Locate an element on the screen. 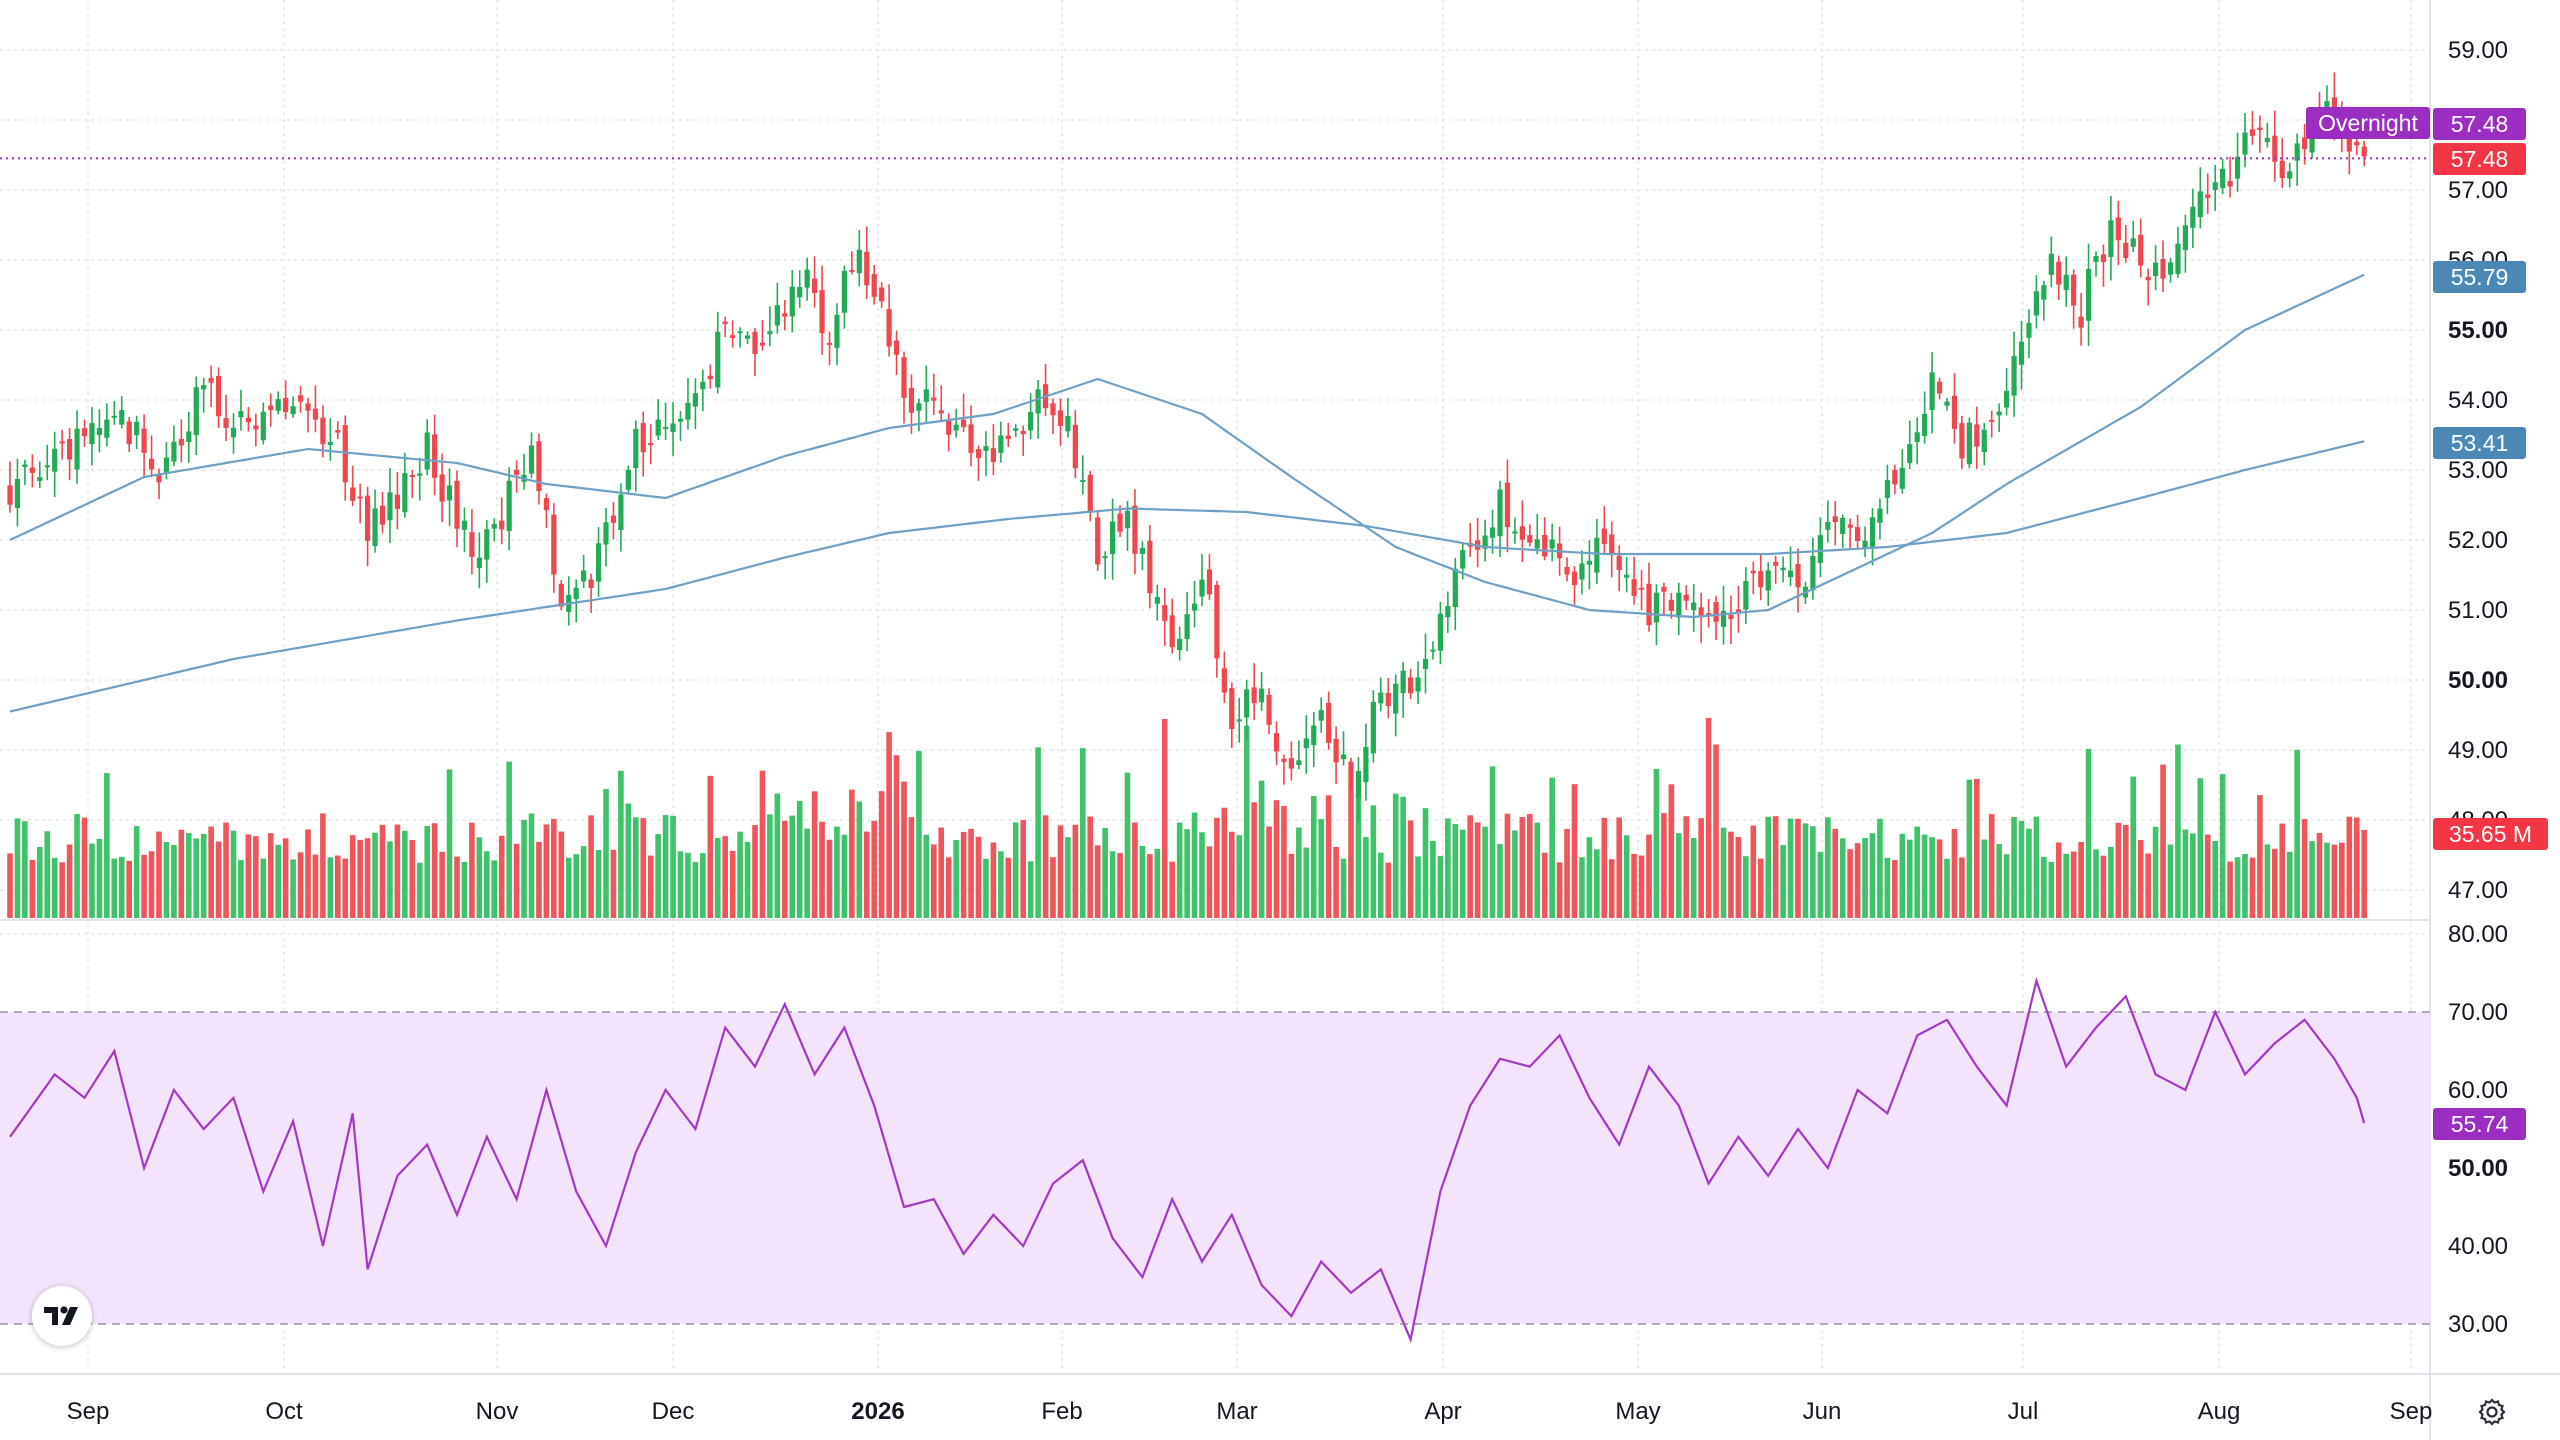 The width and height of the screenshot is (2560, 1440). tradingview-logo-icon is located at coordinates (62, 1316).